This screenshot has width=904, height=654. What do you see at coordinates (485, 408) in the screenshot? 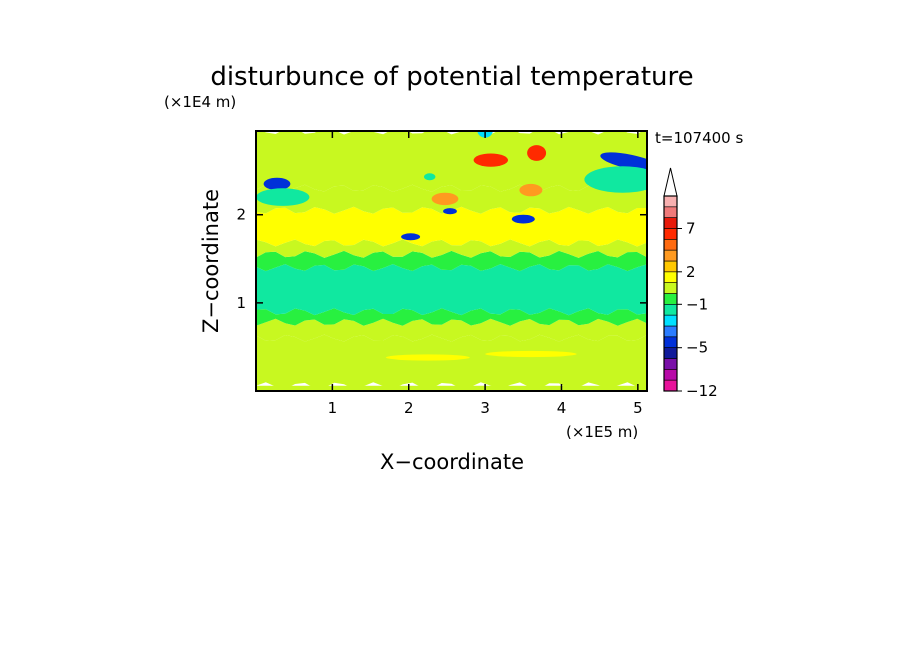
I see `x-tick-label: 3` at bounding box center [485, 408].